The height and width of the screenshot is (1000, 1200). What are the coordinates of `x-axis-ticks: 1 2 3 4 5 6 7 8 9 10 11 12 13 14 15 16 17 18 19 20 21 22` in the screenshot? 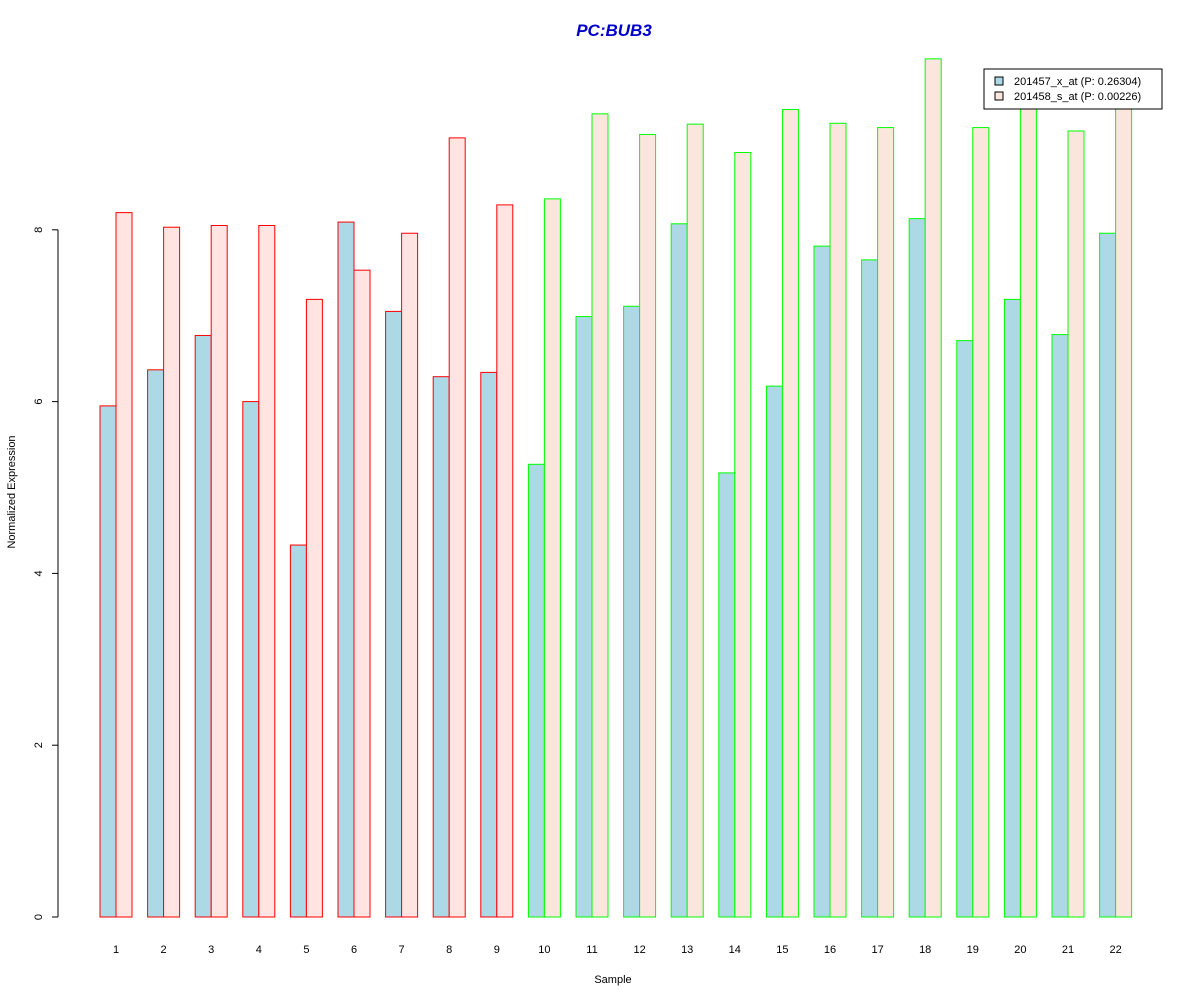 It's located at (617, 950).